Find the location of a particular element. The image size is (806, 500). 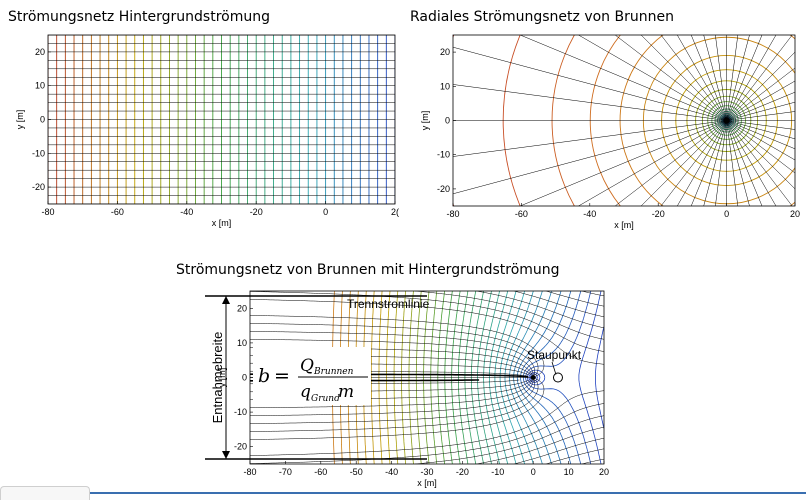

stagnation-point-label: Staupunkt is located at coordinates (554, 355).